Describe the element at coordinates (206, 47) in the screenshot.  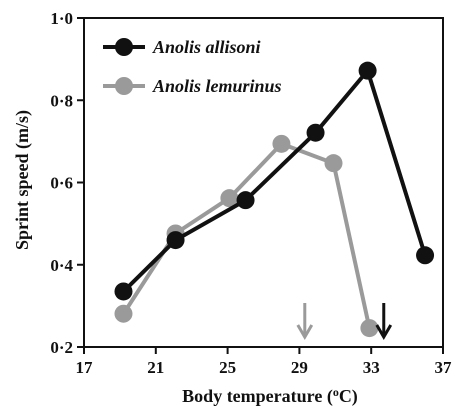
I see `legend-label: Anolis allisoni` at that location.